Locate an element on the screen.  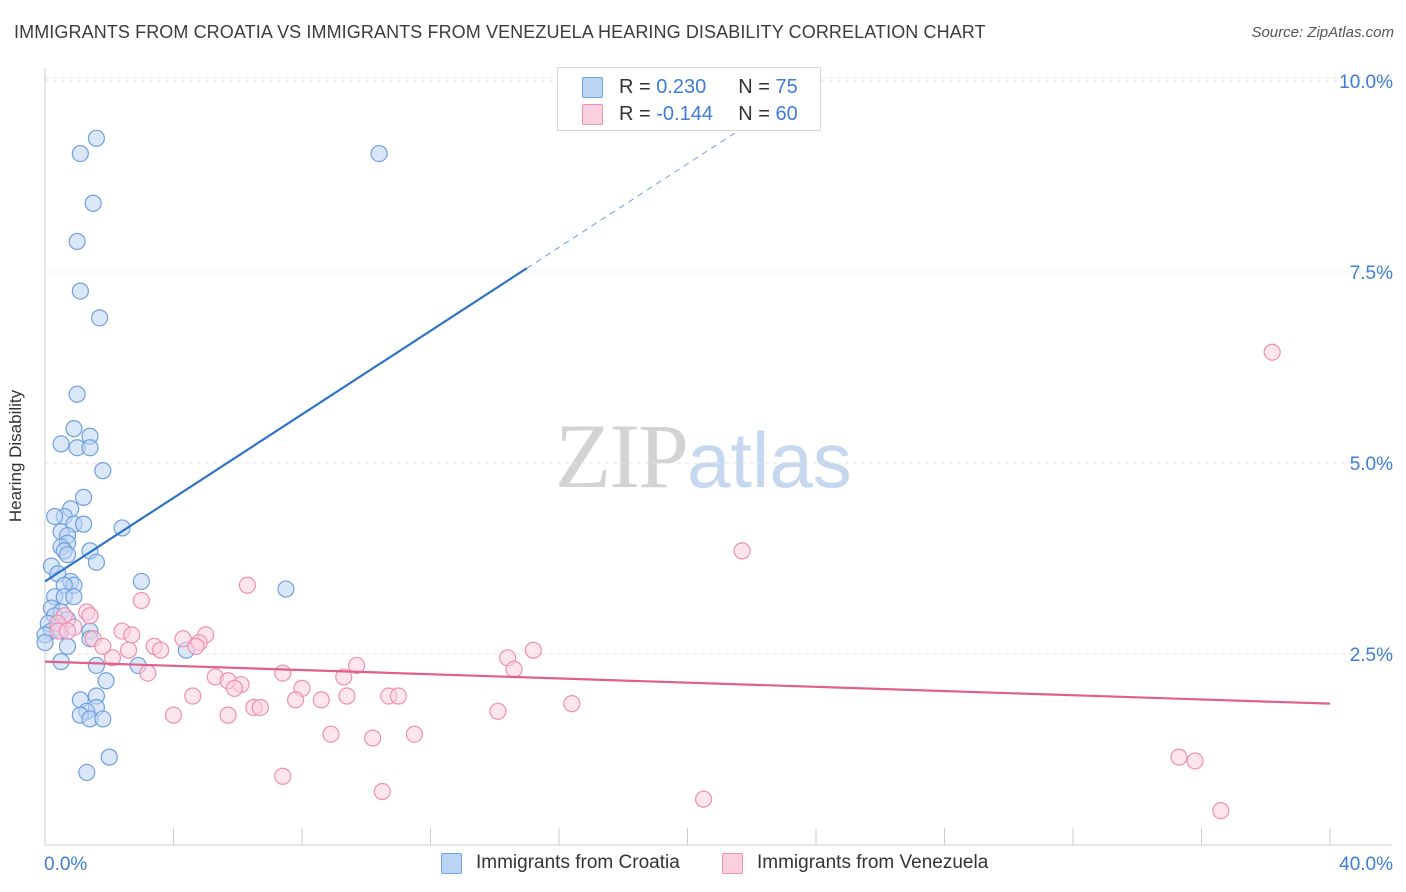
bottom-legend-swatch-venezuela is located at coordinates (732, 863).